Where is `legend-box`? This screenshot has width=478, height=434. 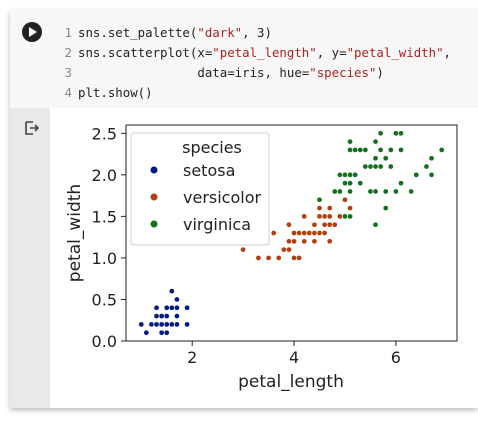
legend-box is located at coordinates (200, 189).